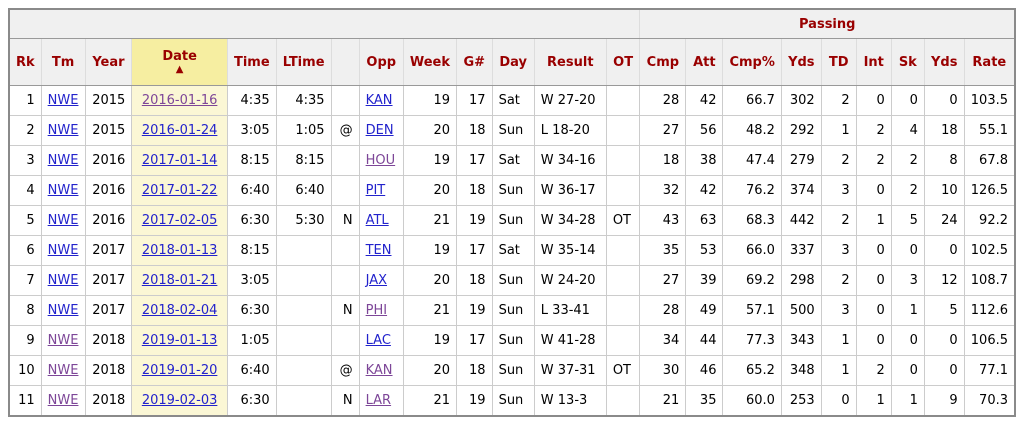 The height and width of the screenshot is (437, 1024). What do you see at coordinates (474, 62) in the screenshot?
I see `col-header-gn: G#` at bounding box center [474, 62].